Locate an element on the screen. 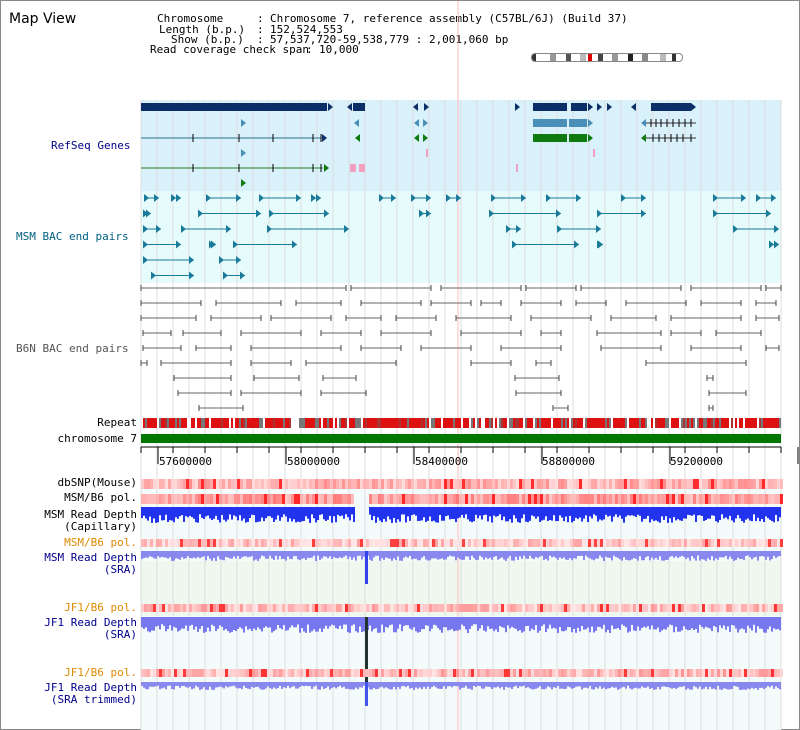  msm-b6-pol-label: MSM/B6 pol. is located at coordinates (100, 497).